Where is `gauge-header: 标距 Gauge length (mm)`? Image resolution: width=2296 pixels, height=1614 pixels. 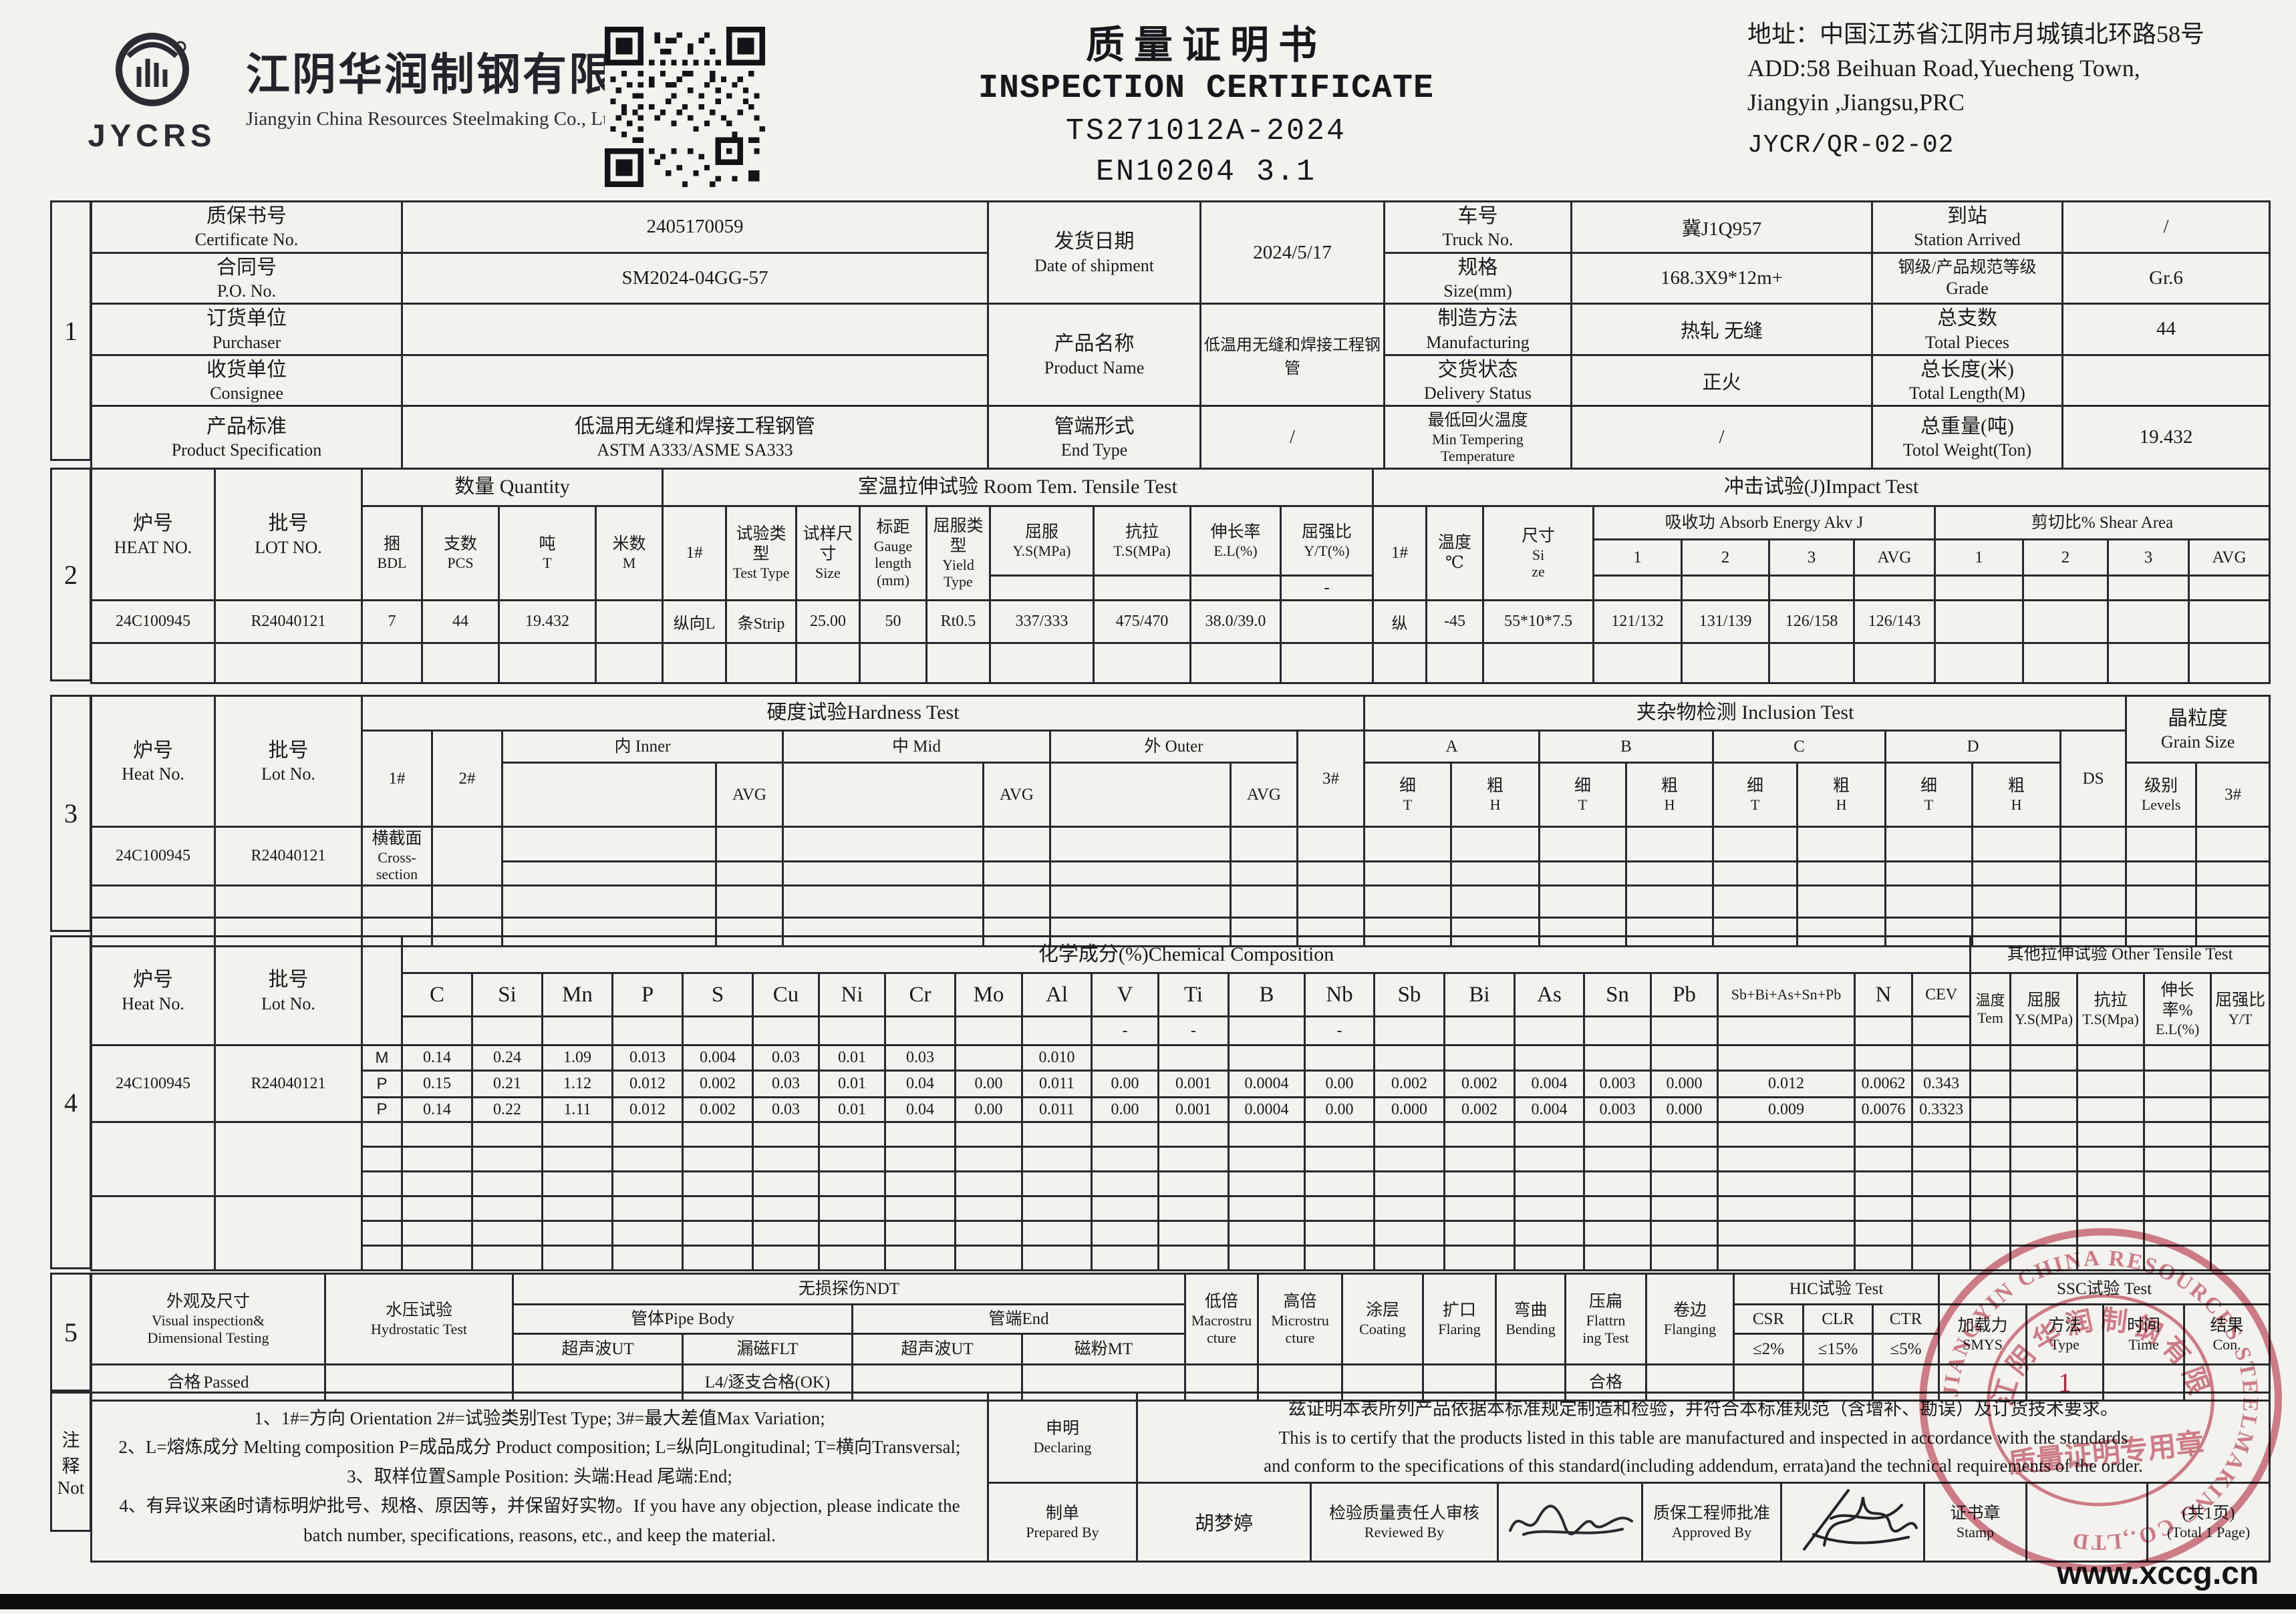
gauge-header: 标距 Gauge length (mm) is located at coordinates (893, 553).